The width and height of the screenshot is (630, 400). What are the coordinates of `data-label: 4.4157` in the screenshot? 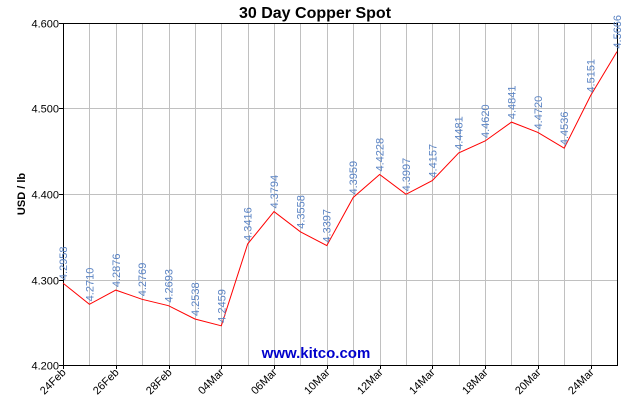 It's located at (433, 161).